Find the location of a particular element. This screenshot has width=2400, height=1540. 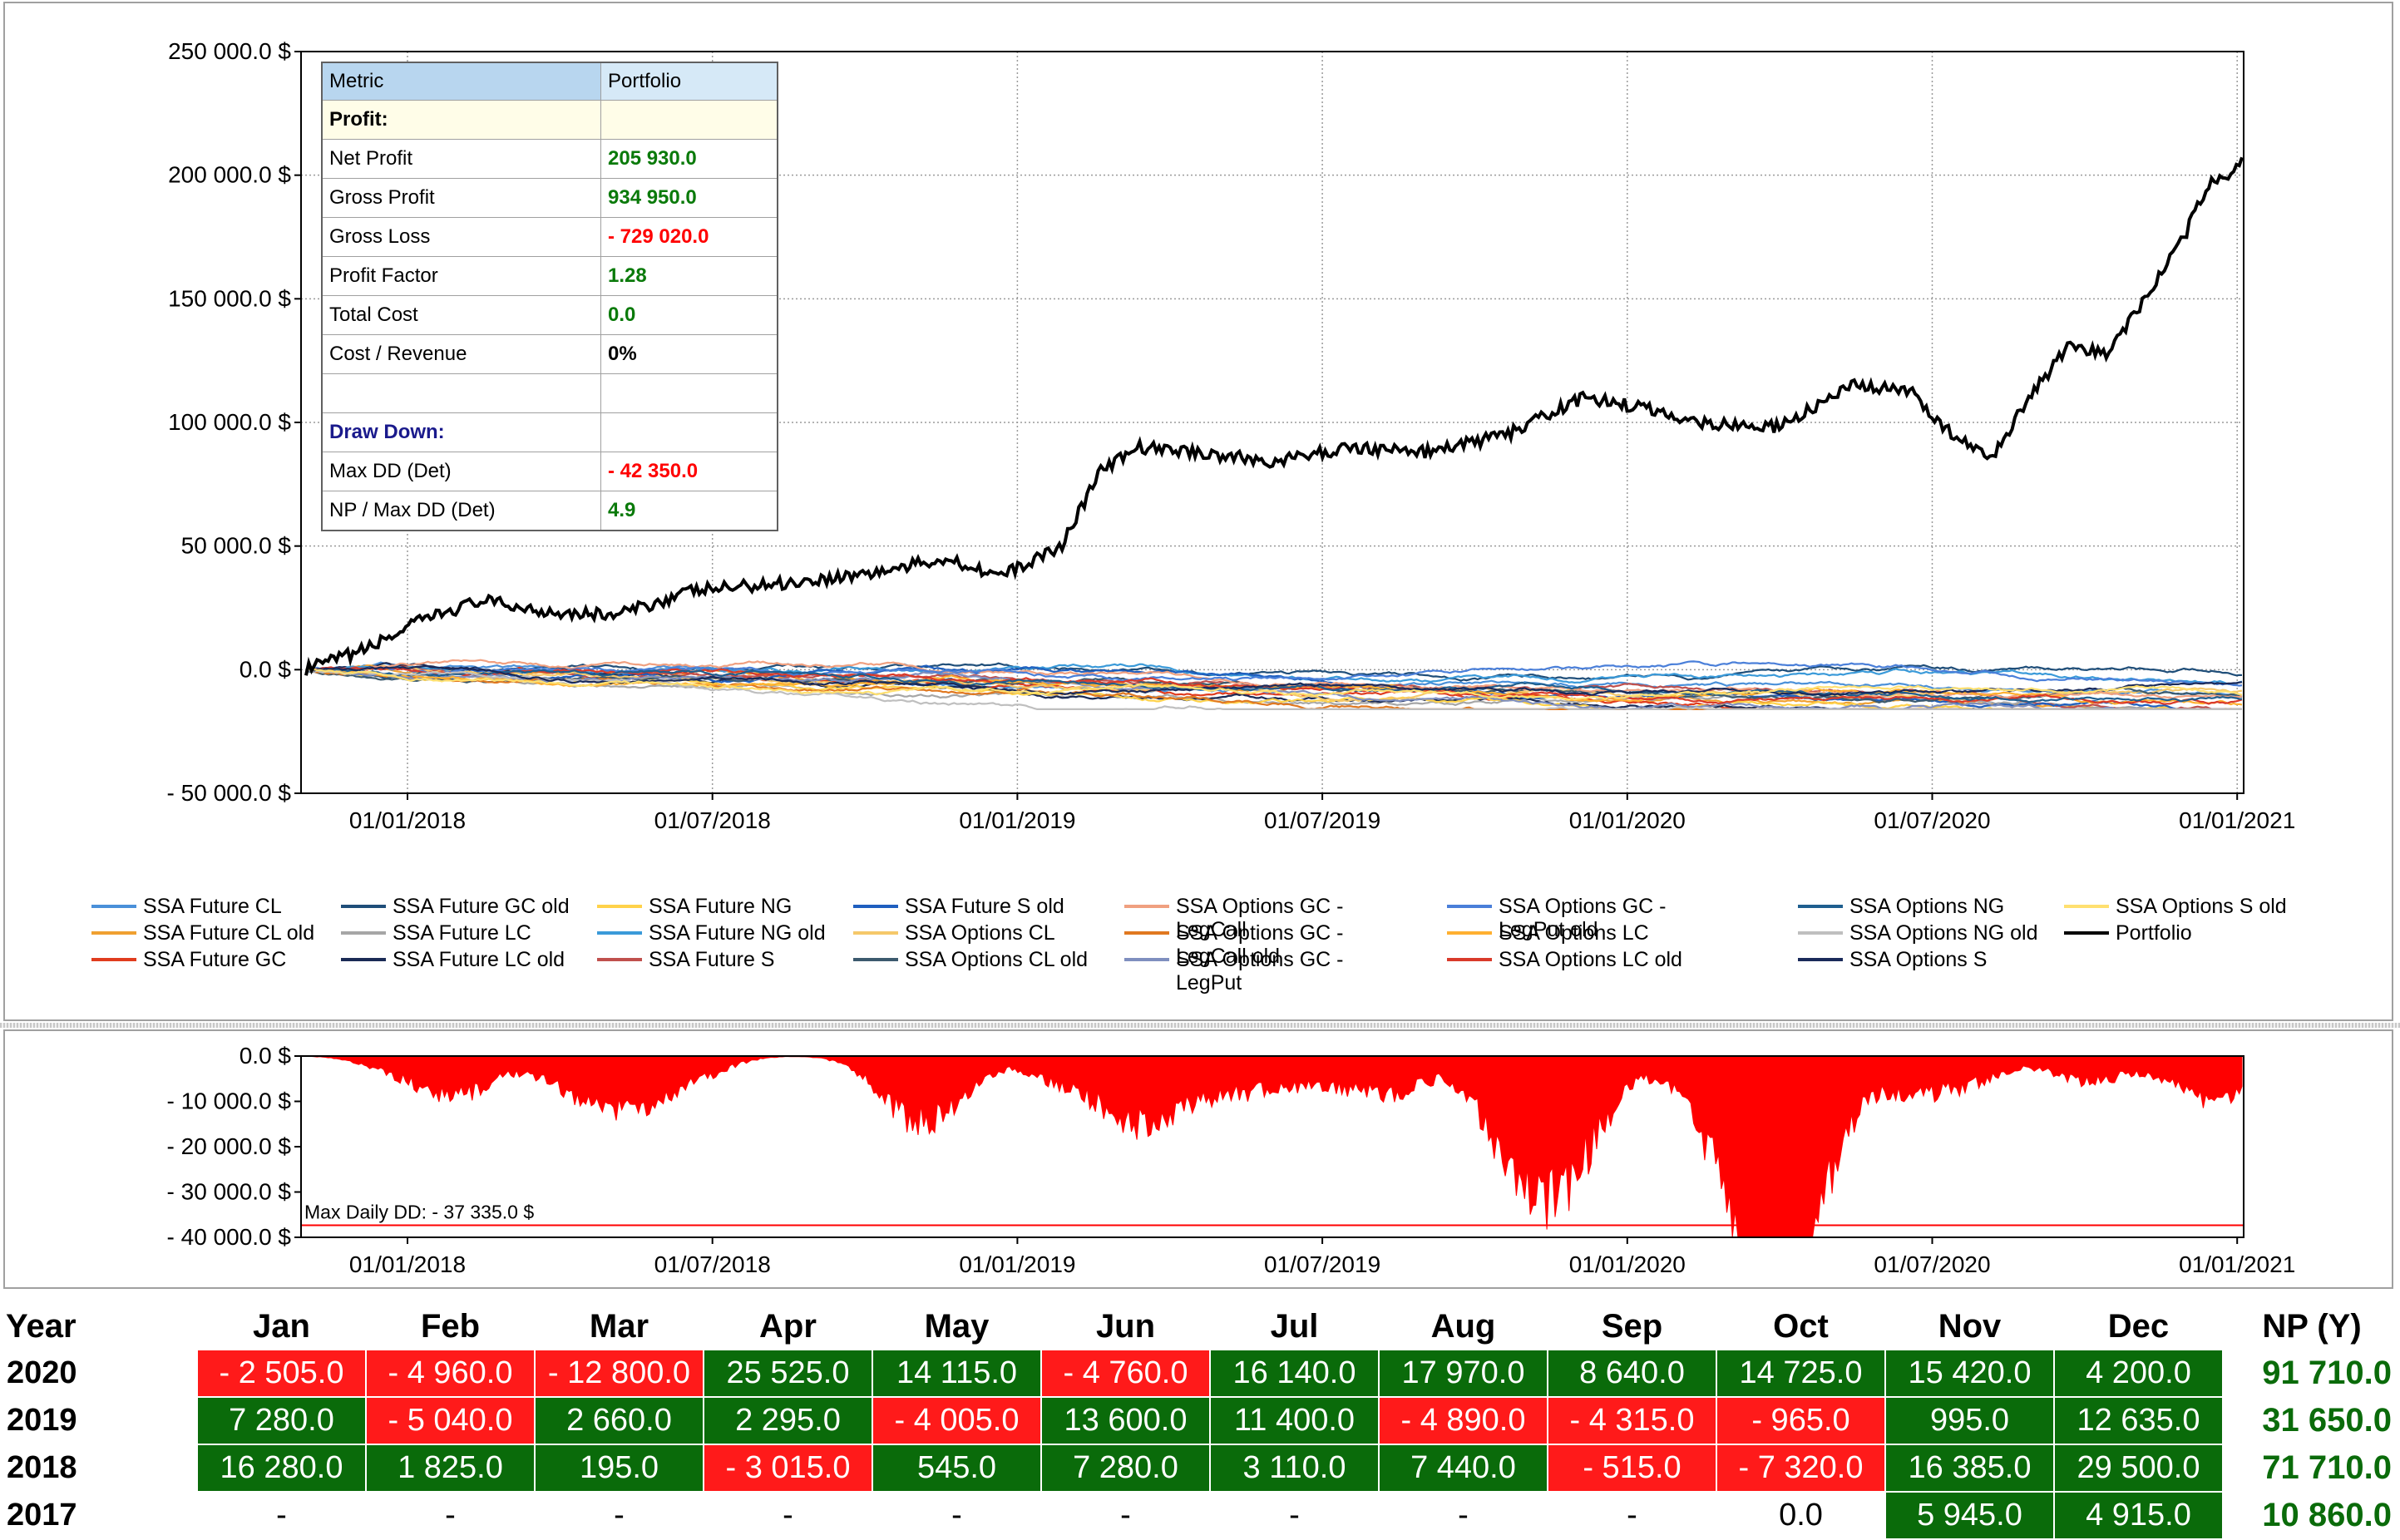

month-cell: - 4 890.0 is located at coordinates (1463, 1421).